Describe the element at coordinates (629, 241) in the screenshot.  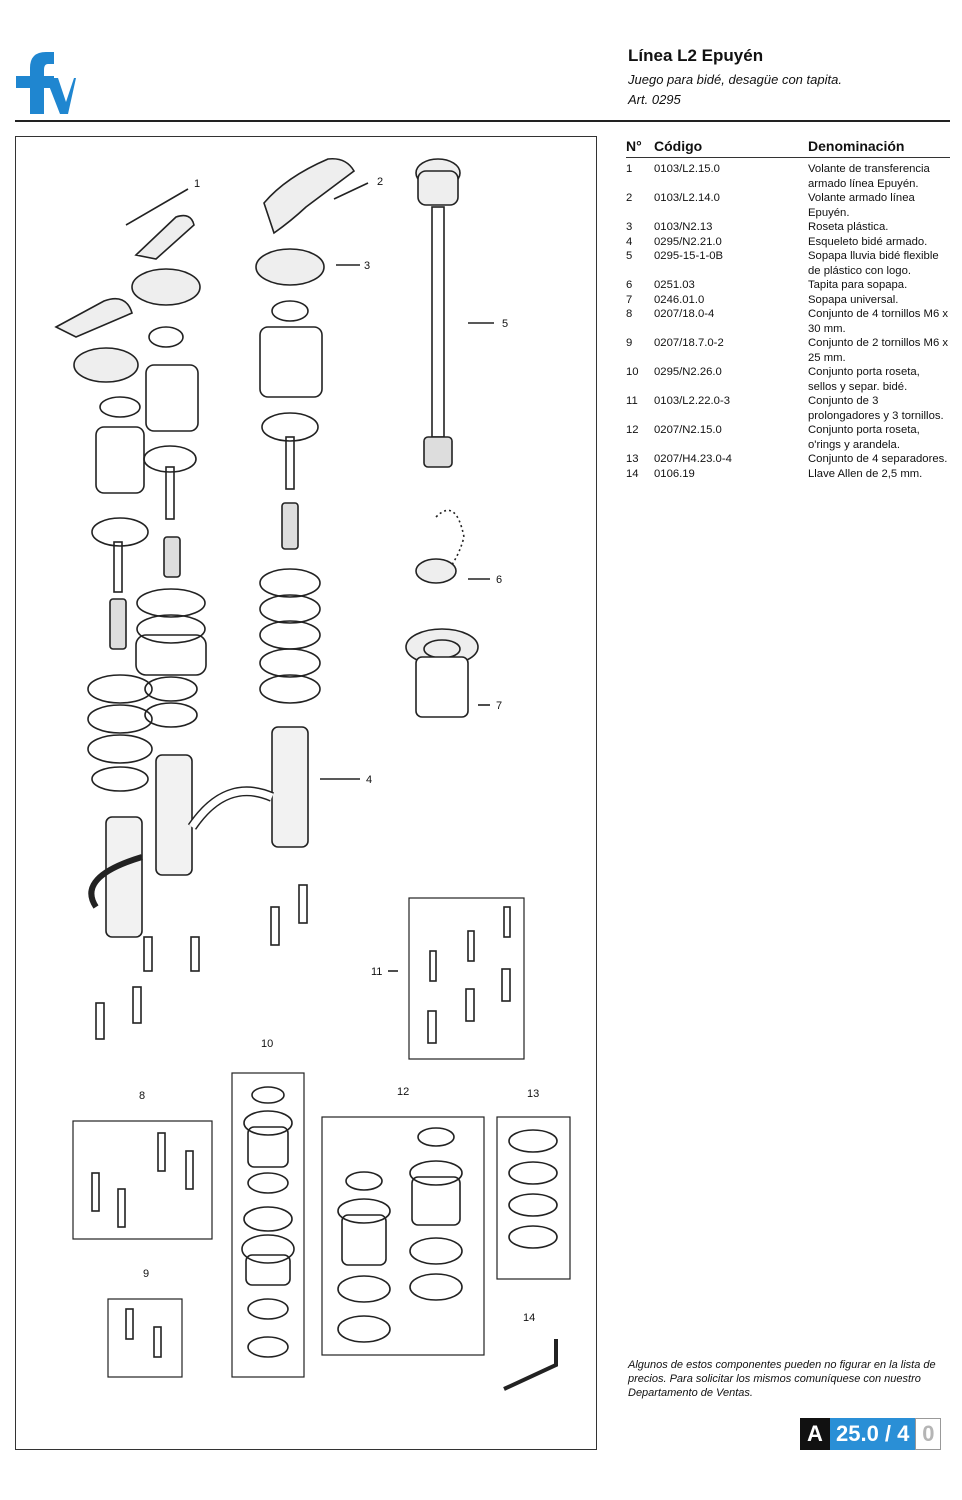
I see `part-number: 4` at that location.